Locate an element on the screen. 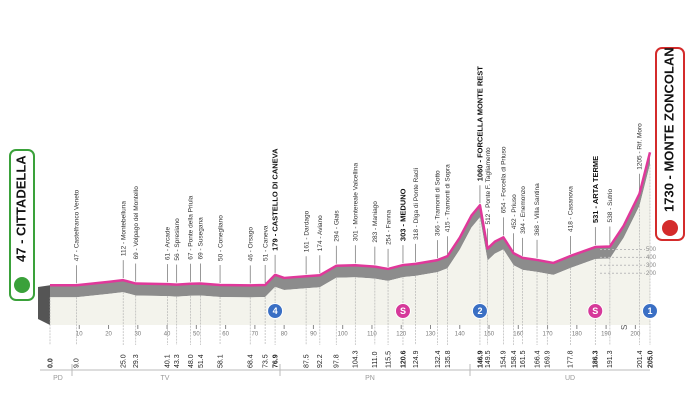  km-label: 177.8 is located at coordinates (571, 359).